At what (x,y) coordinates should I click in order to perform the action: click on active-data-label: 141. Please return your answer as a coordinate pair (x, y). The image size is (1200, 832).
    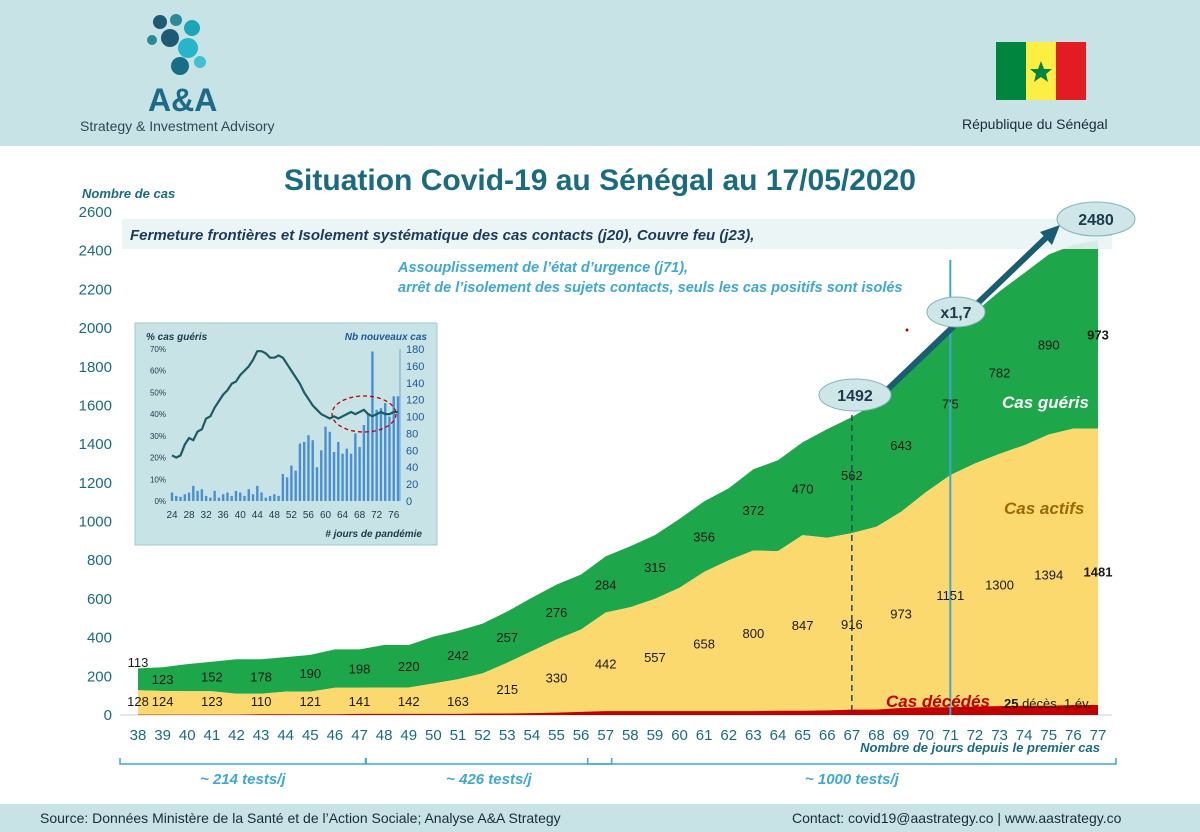
    Looking at the image, I should click on (360, 701).